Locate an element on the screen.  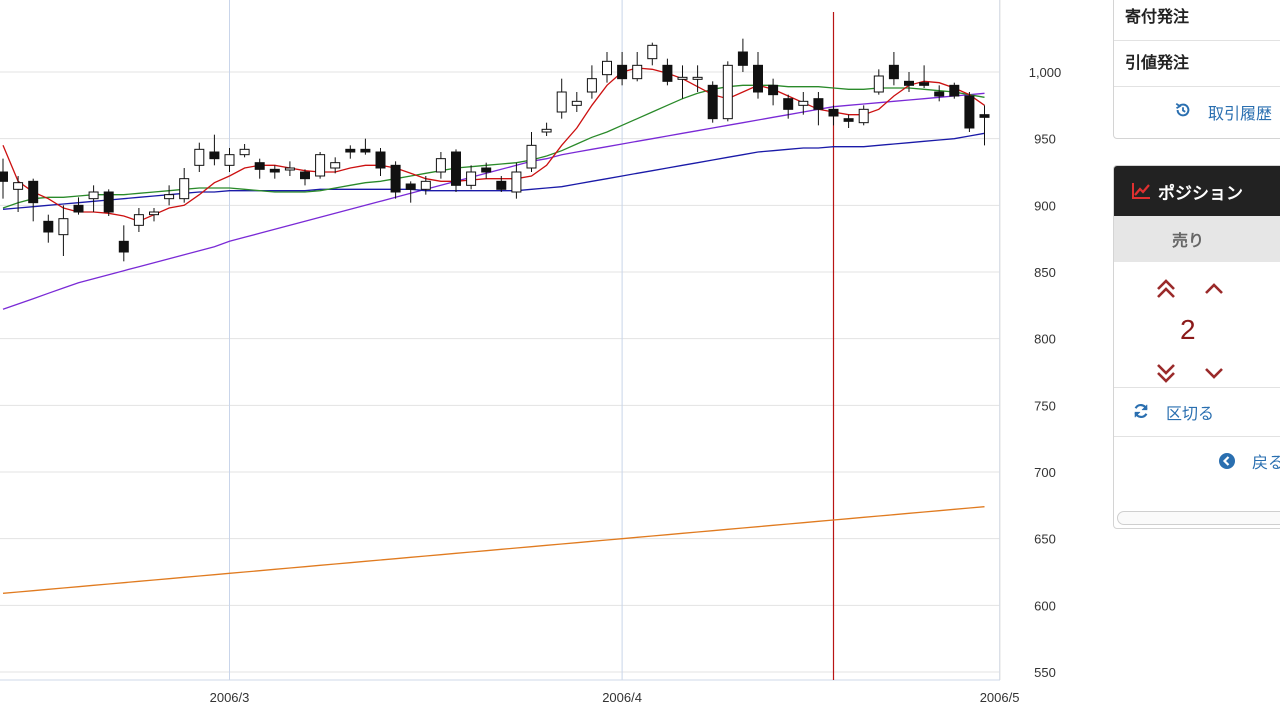
y-tick-label: 950 is located at coordinates (1045, 139).